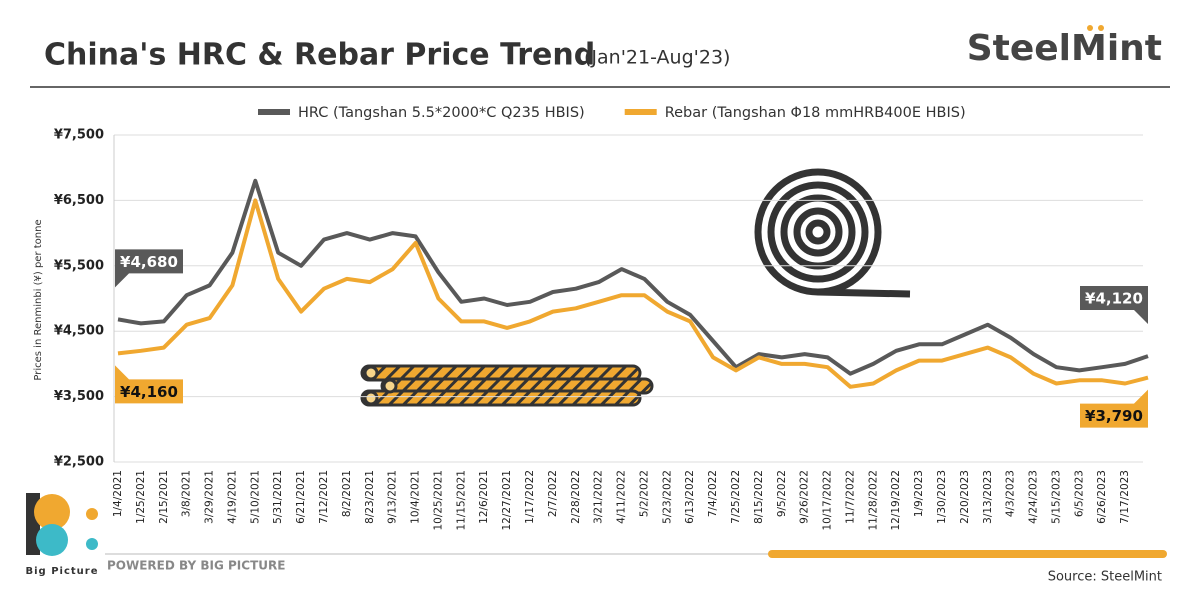 The image size is (1200, 600). I want to click on x-tick-label: 5/31/2021, so click(278, 497).